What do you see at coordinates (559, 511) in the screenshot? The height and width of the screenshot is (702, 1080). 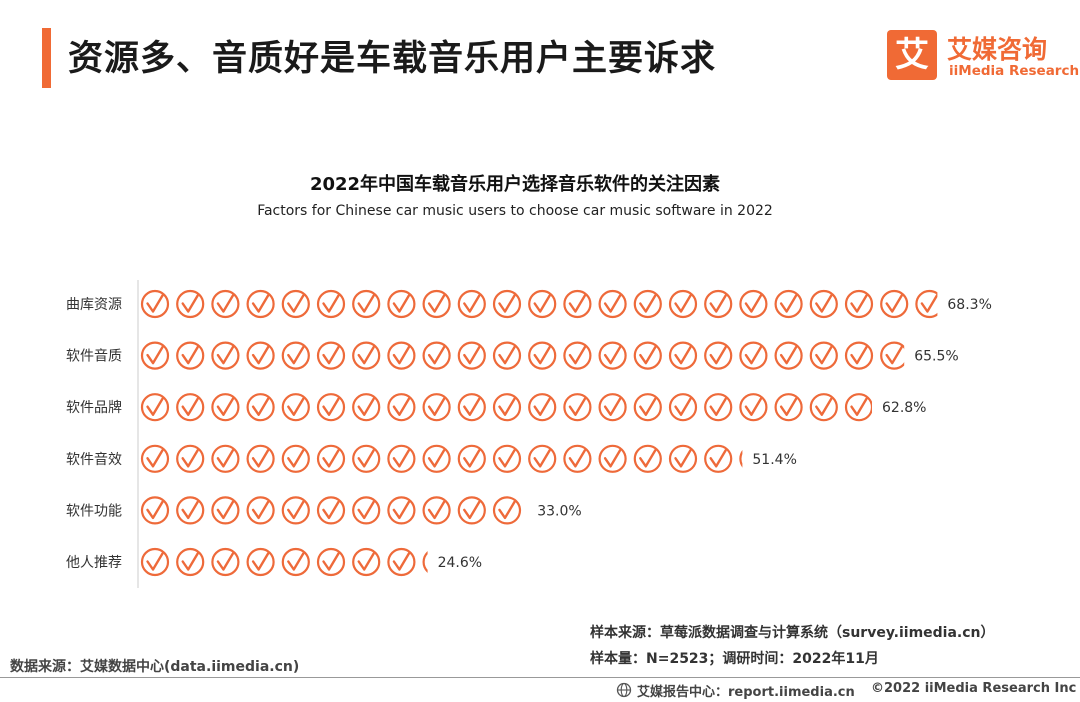 I see `value-label: 33.0%` at bounding box center [559, 511].